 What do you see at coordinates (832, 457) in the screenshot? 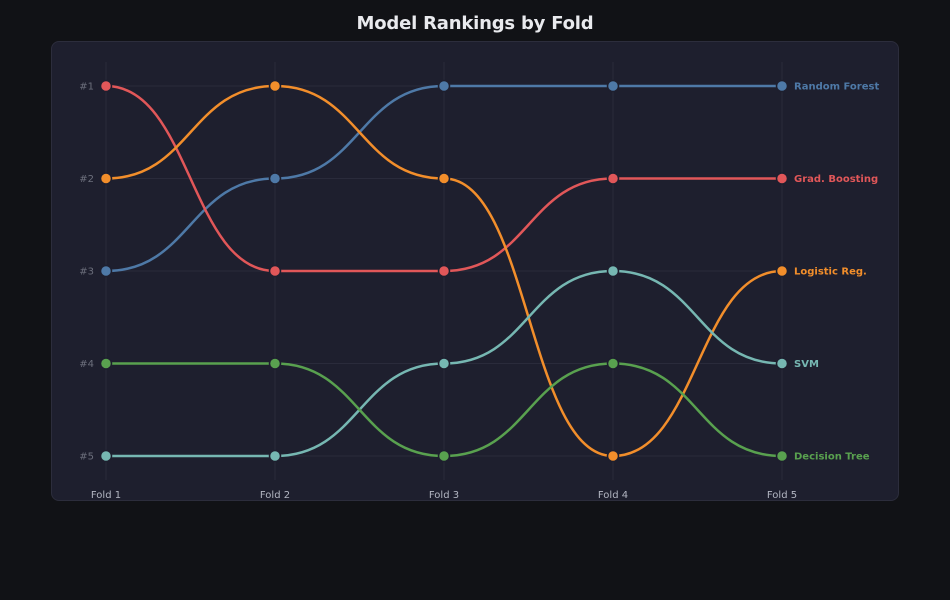
I see `series-end-label: Decision Tree` at bounding box center [832, 457].